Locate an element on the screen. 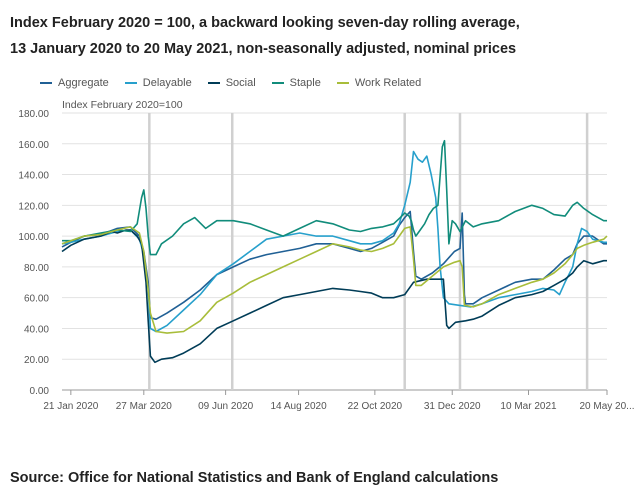  y-tick-label: 160.00 is located at coordinates (33, 145).